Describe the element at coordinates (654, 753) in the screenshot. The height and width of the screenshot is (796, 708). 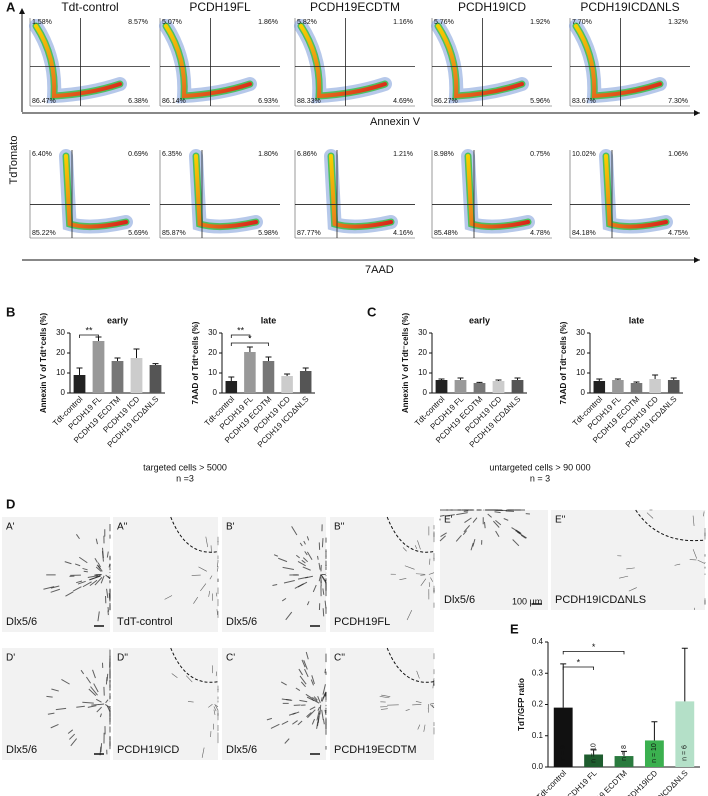
I see `bar-label: n = 10` at that location.